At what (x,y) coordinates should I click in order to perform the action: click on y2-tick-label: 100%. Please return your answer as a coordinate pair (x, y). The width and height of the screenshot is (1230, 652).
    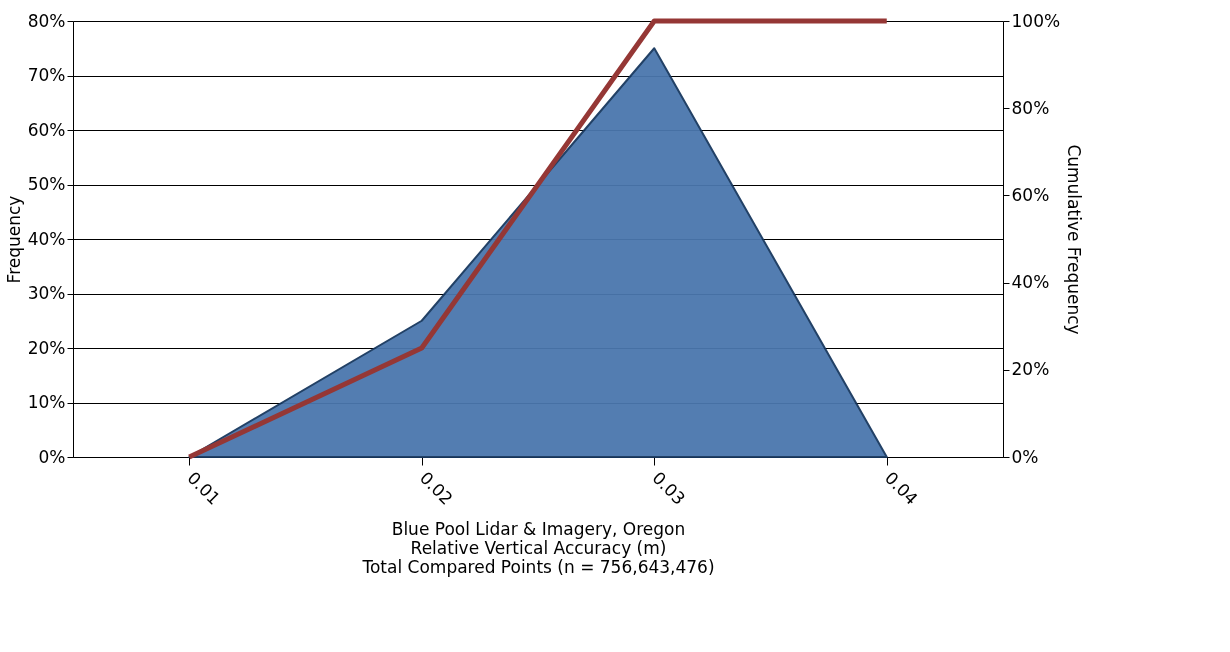
    Looking at the image, I should click on (1036, 20).